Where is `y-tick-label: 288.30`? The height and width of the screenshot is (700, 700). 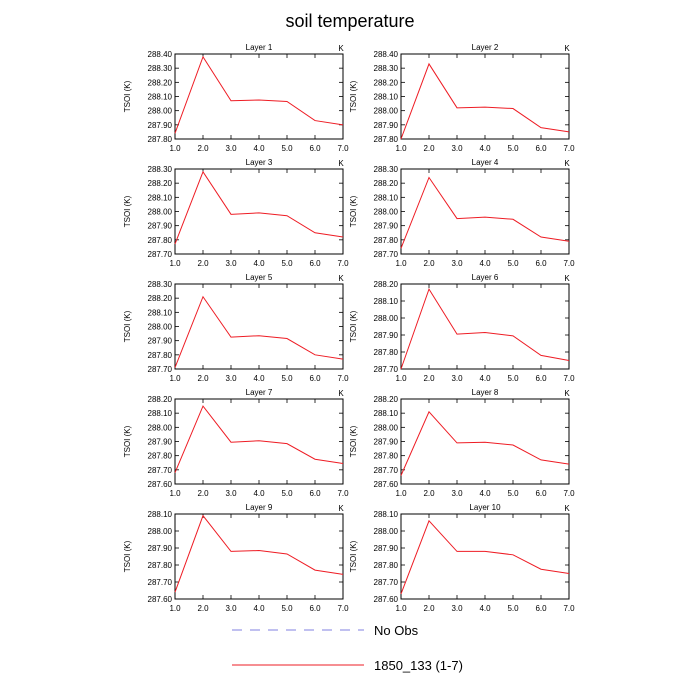
y-tick-label: 288.30 is located at coordinates (160, 68).